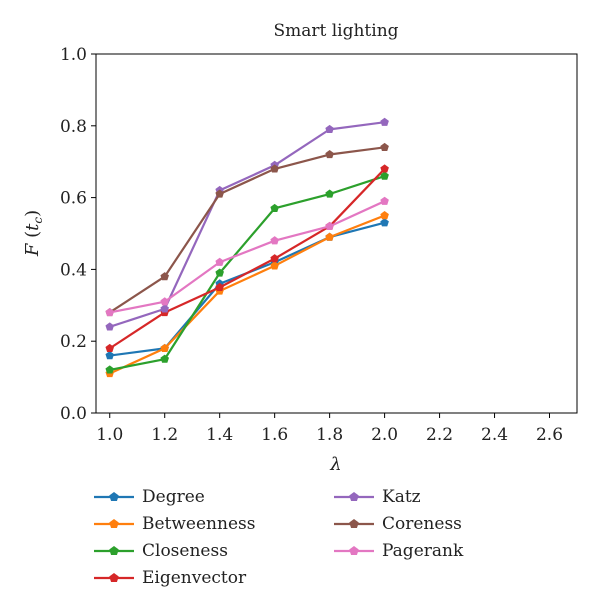 This screenshot has width=600, height=608. I want to click on legend-item-coreness: Coreness, so click(422, 523).